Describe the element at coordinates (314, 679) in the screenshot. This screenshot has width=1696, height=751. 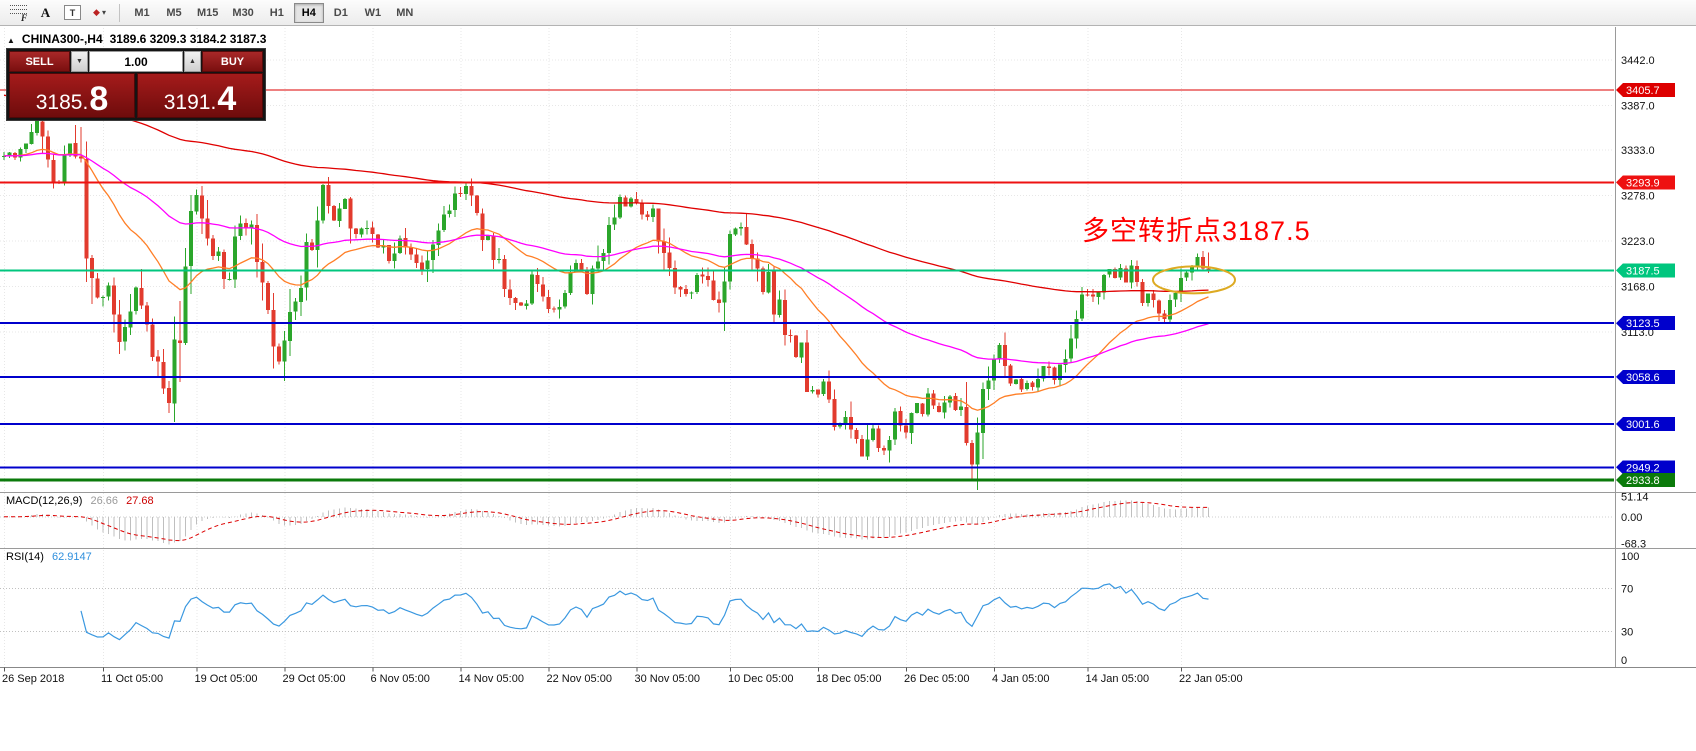
I see `svg-text: 29 Oct 05:00` at that location.